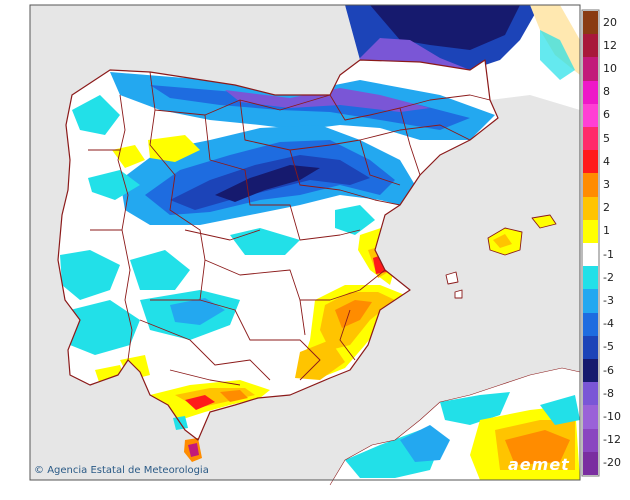 The width and height of the screenshot is (630, 500). What do you see at coordinates (606, 138) in the screenshot?
I see `legend-label: 5` at bounding box center [606, 138].